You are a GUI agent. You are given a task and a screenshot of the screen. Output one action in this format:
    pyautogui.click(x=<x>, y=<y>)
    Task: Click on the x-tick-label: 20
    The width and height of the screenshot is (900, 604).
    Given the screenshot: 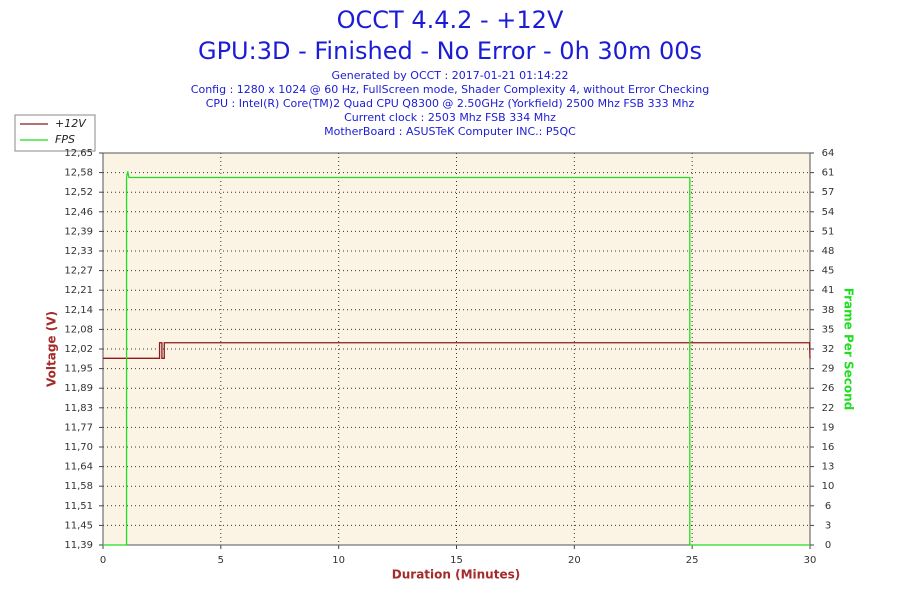 What is the action you would take?
    pyautogui.click(x=574, y=560)
    